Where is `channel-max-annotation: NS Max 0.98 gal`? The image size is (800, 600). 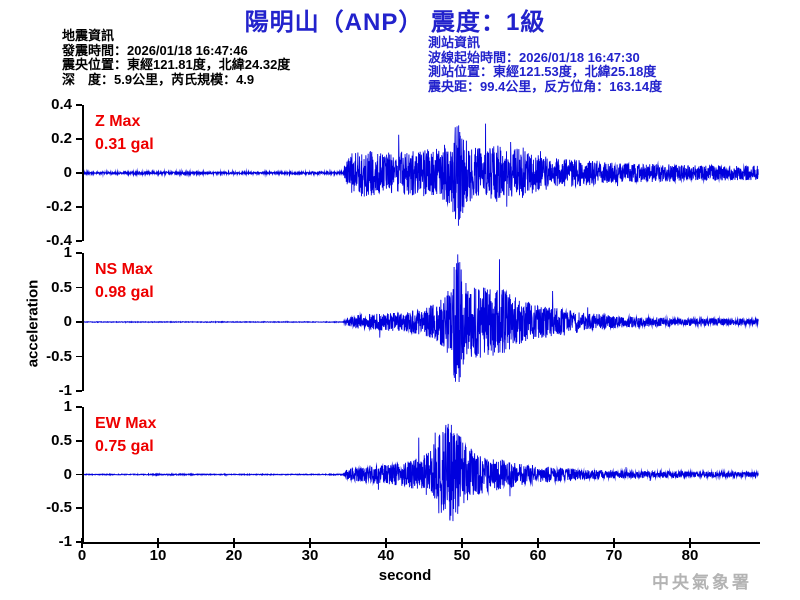
channel-max-annotation: NS Max 0.98 gal is located at coordinates (124, 281).